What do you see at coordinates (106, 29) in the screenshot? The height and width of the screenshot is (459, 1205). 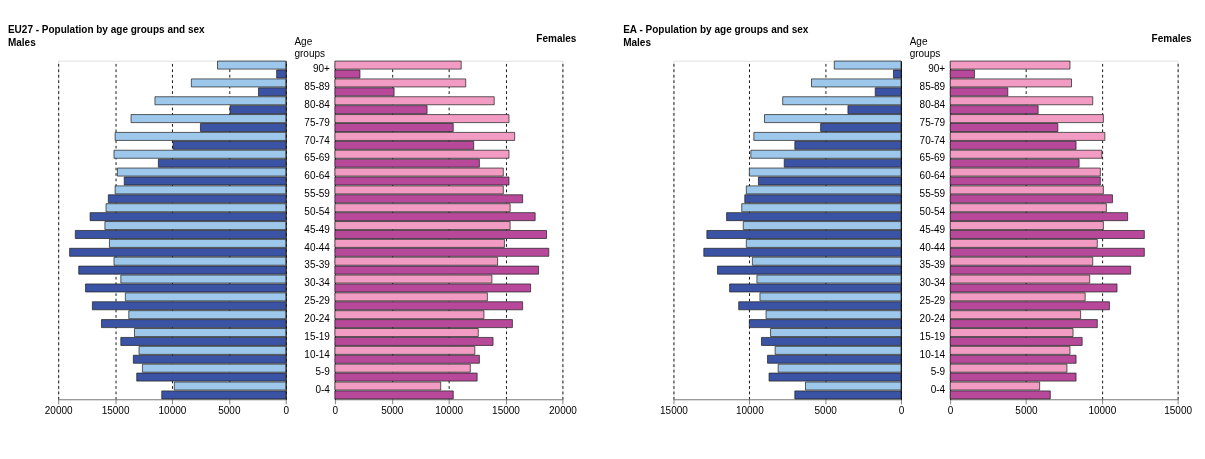 I see `chart-title: EU27 - Population by age groups and sex` at bounding box center [106, 29].